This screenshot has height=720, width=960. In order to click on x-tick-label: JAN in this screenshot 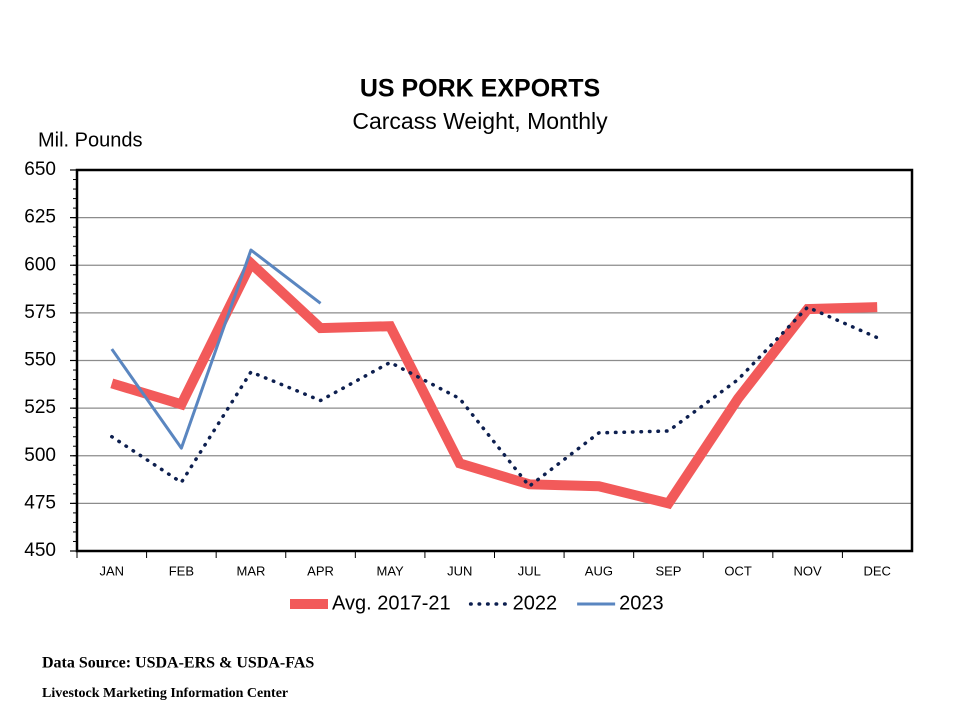, I will do `click(112, 570)`.